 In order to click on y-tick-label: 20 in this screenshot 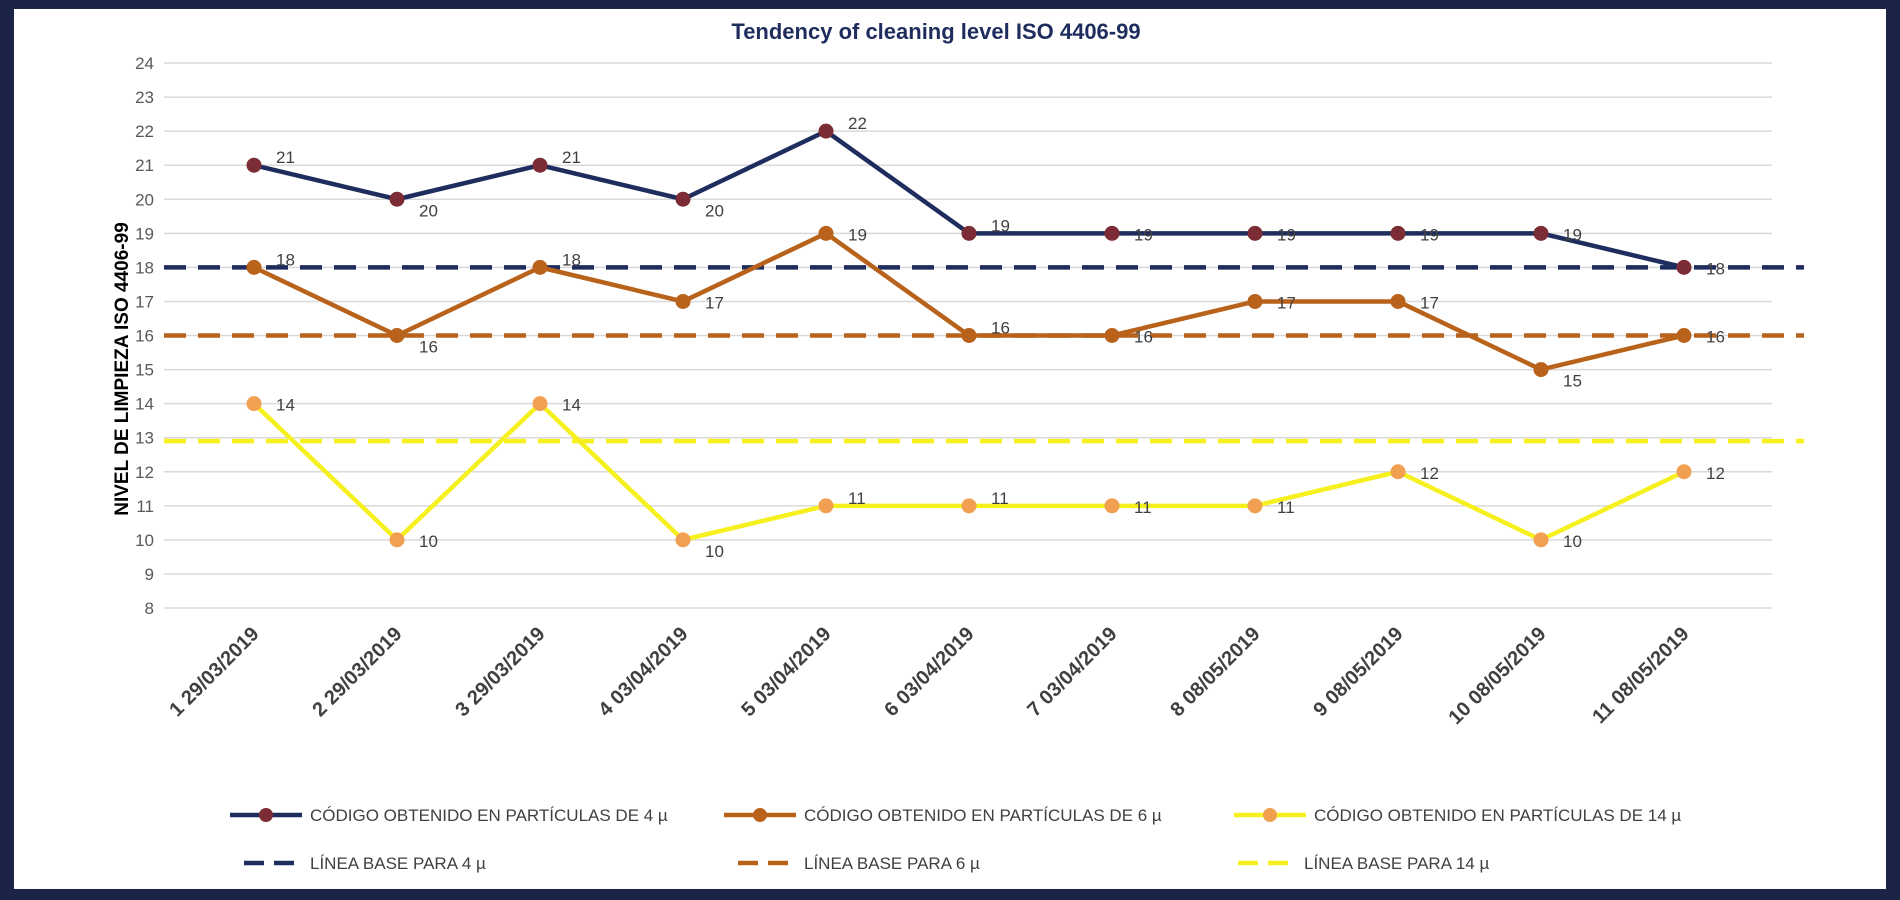, I will do `click(144, 199)`.